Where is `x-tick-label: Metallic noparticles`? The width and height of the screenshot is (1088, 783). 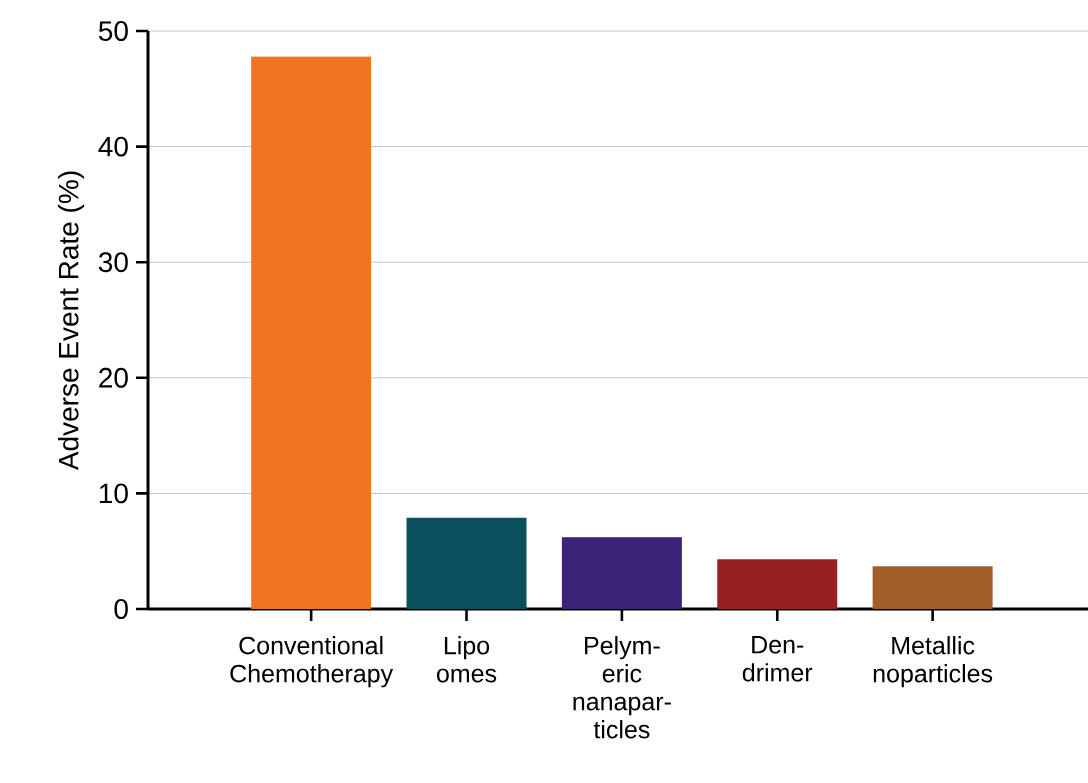 x-tick-label: Metallic noparticles is located at coordinates (933, 662).